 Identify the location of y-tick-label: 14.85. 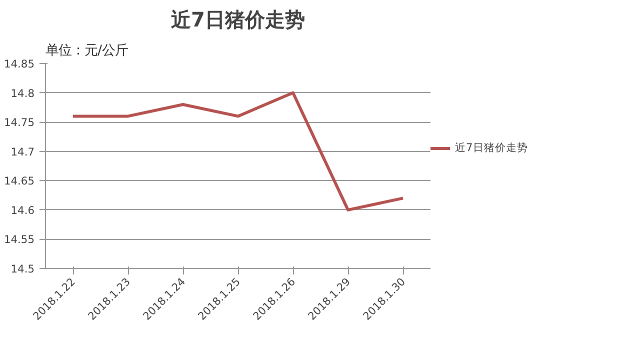
(19, 64).